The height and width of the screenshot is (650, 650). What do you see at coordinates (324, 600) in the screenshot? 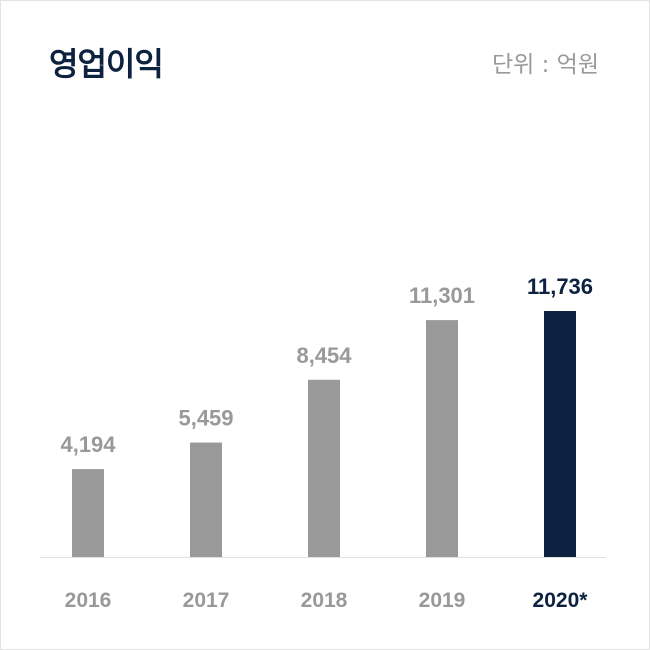
I see `x-tick-label: 2018` at bounding box center [324, 600].